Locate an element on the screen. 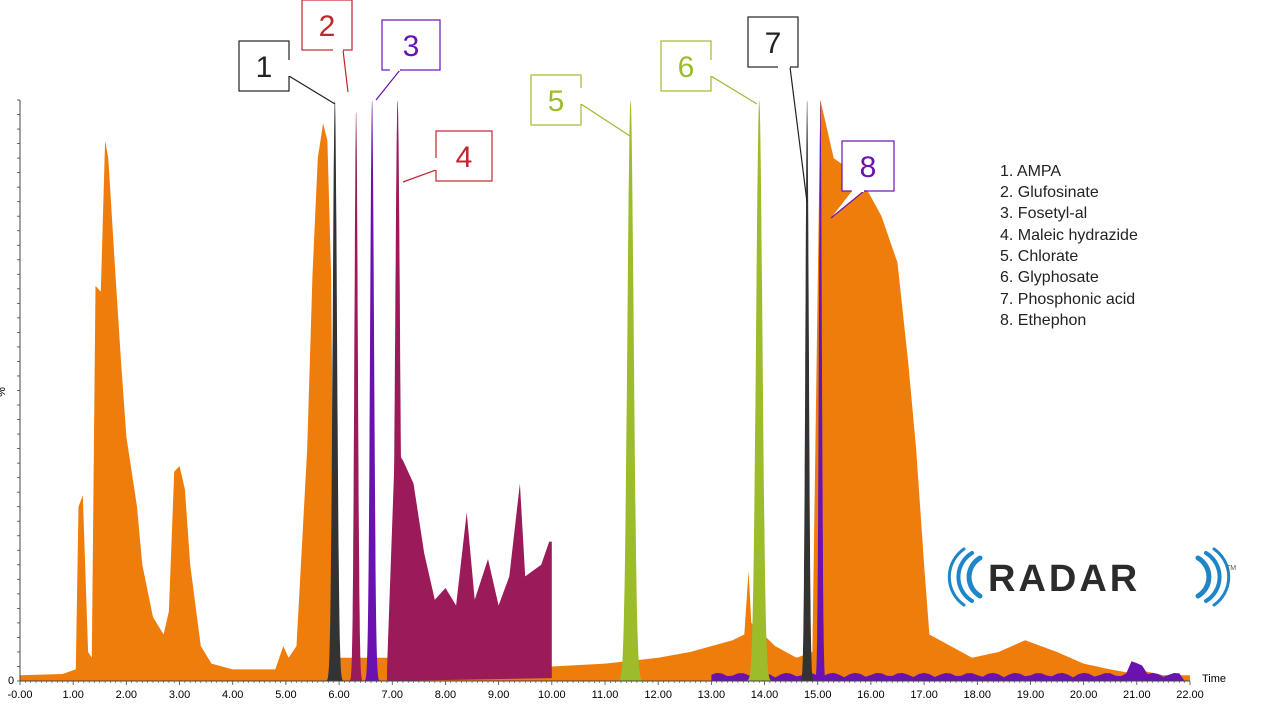  maroon-trace-area is located at coordinates (469, 564).